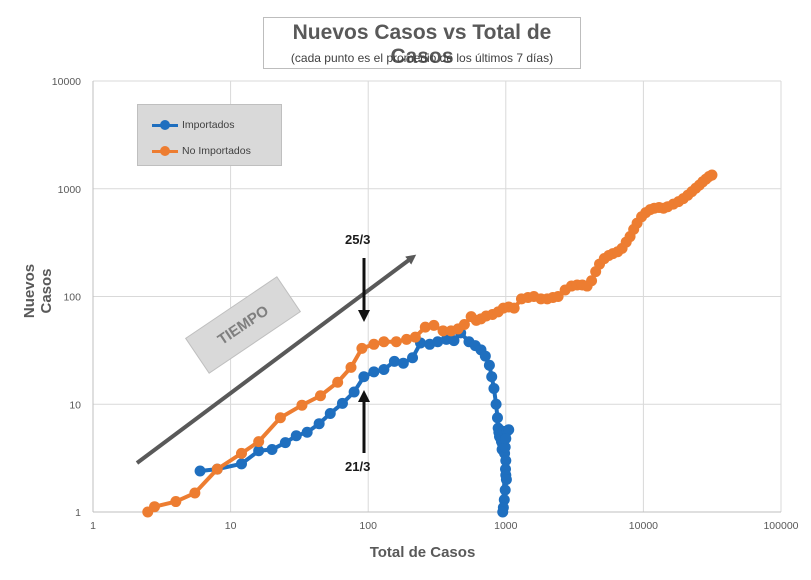  Describe the element at coordinates (780, 526) in the screenshot. I see `x-tick-label: 100000` at that location.